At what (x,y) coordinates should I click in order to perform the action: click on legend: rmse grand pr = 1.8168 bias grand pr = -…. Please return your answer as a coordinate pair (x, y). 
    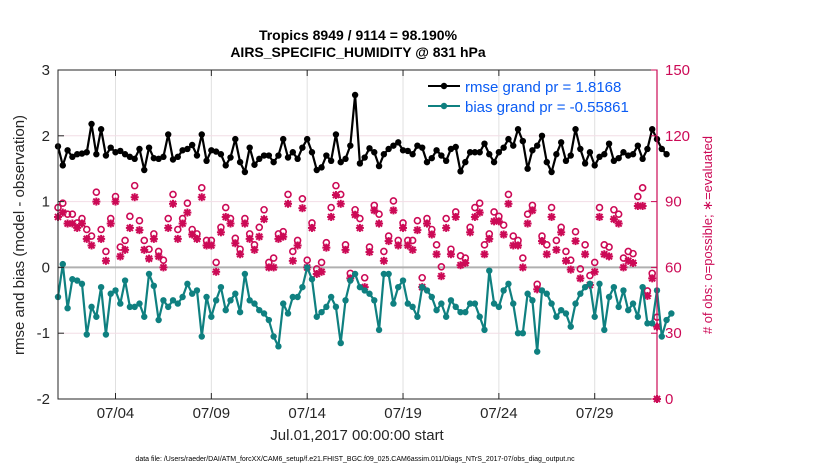
    Looking at the image, I should click on (528, 97).